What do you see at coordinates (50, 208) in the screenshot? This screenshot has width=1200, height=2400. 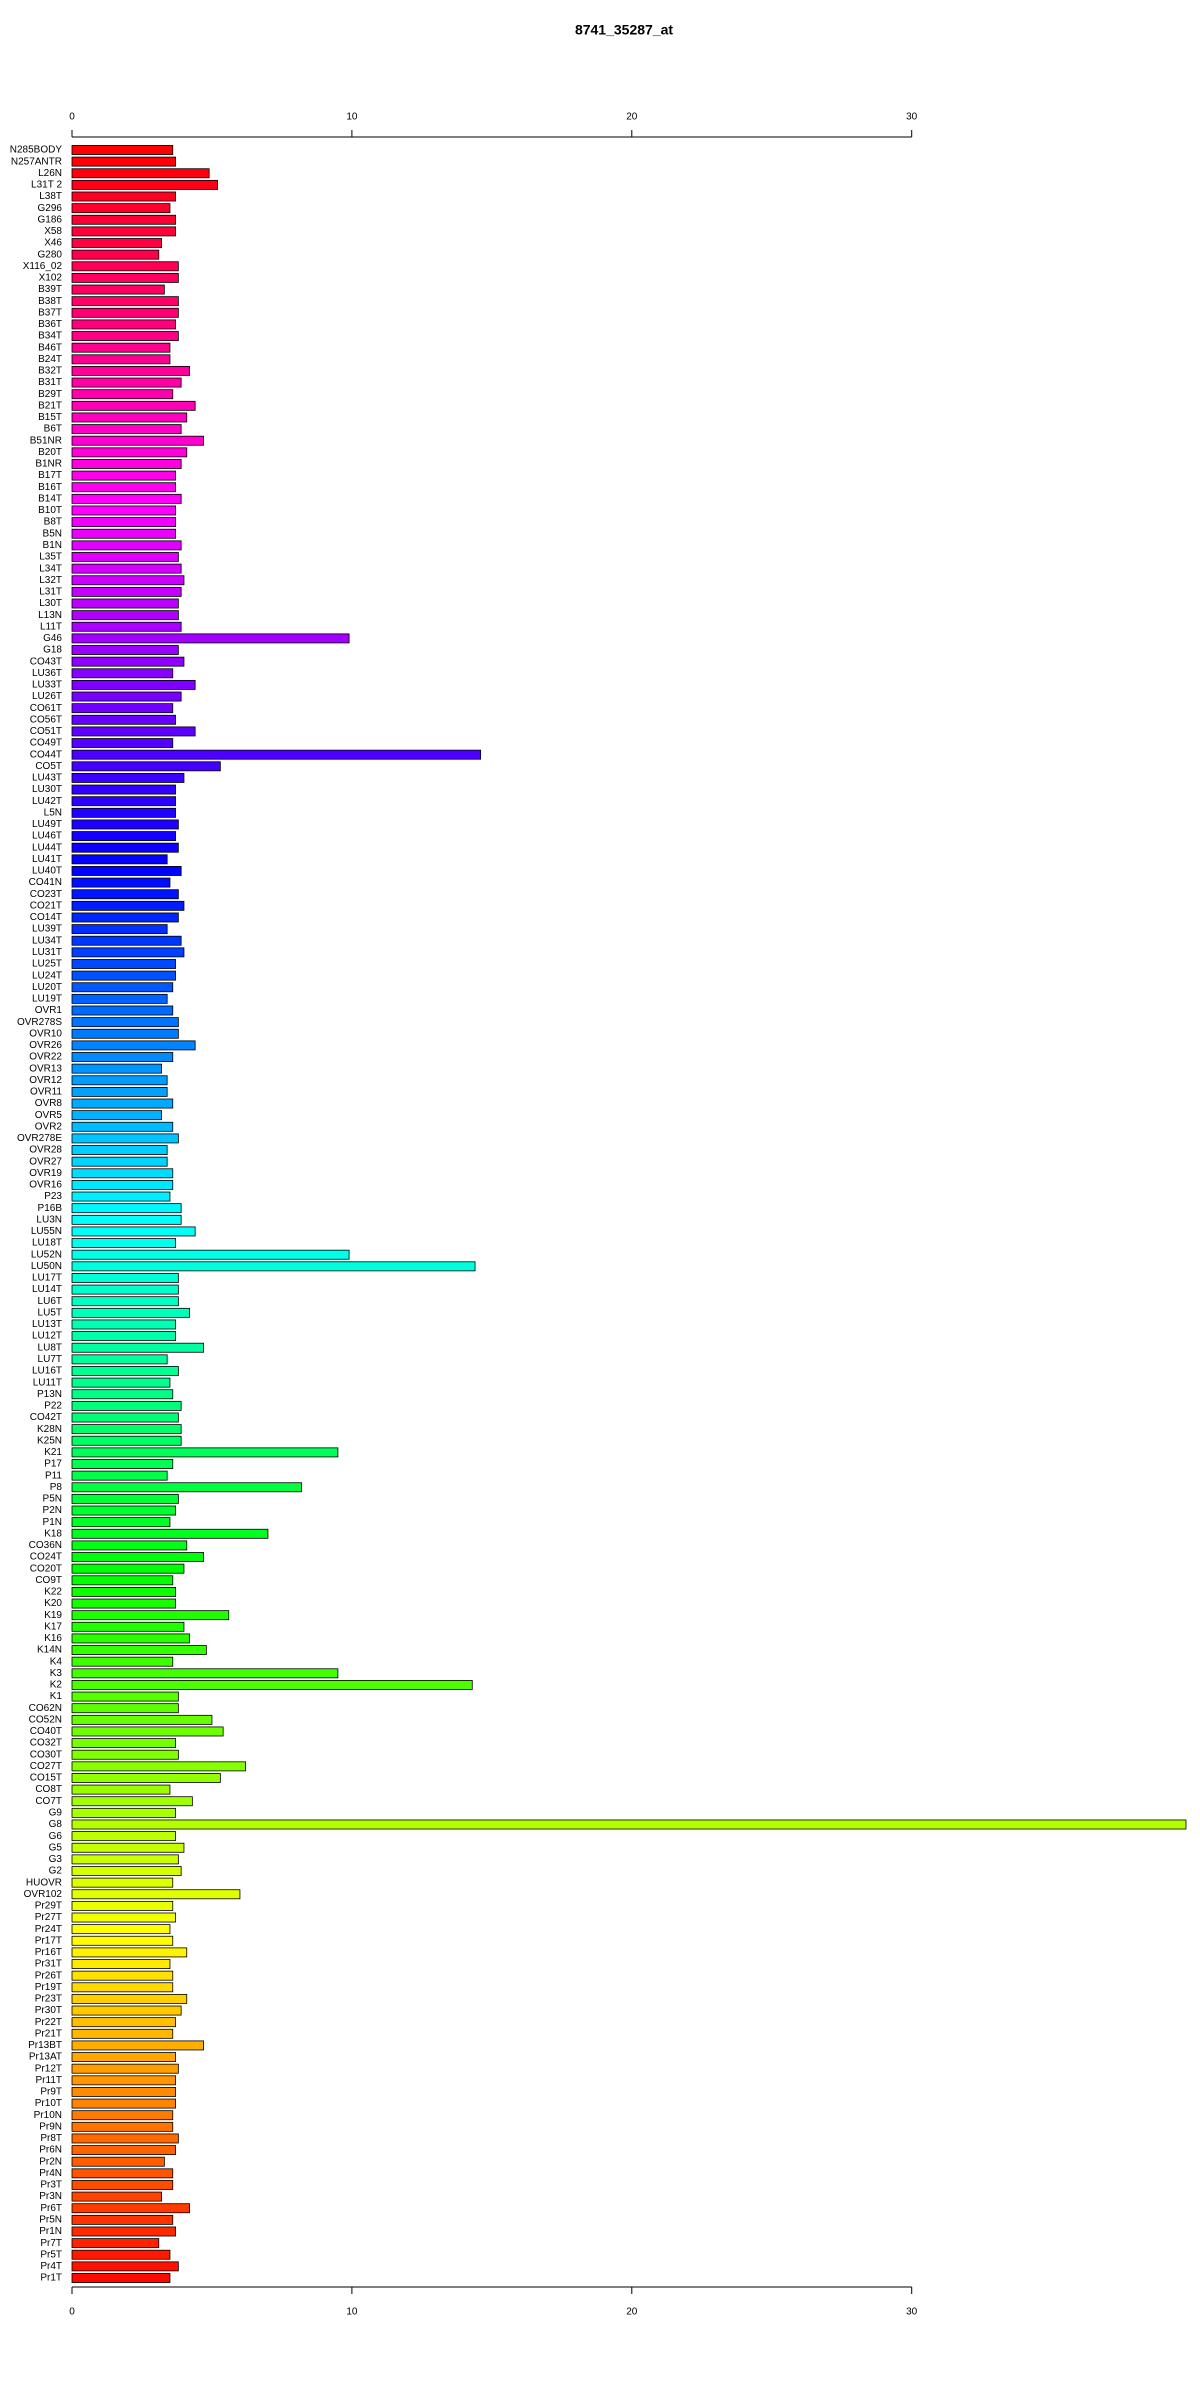 I see `y-tick-label: G296` at bounding box center [50, 208].